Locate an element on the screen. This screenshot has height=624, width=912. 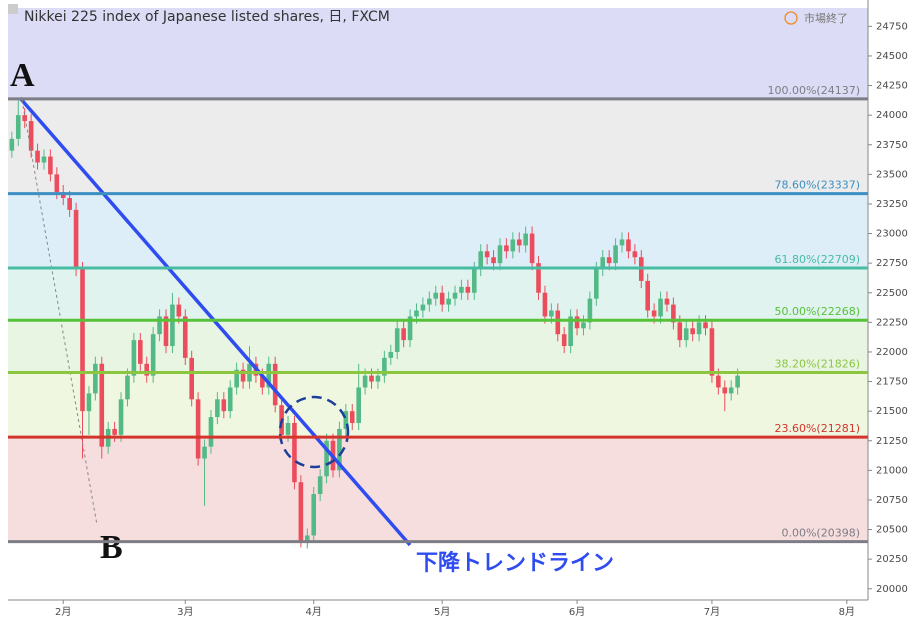
trend-annotation: 下降トレンドライン is located at coordinates (515, 563).